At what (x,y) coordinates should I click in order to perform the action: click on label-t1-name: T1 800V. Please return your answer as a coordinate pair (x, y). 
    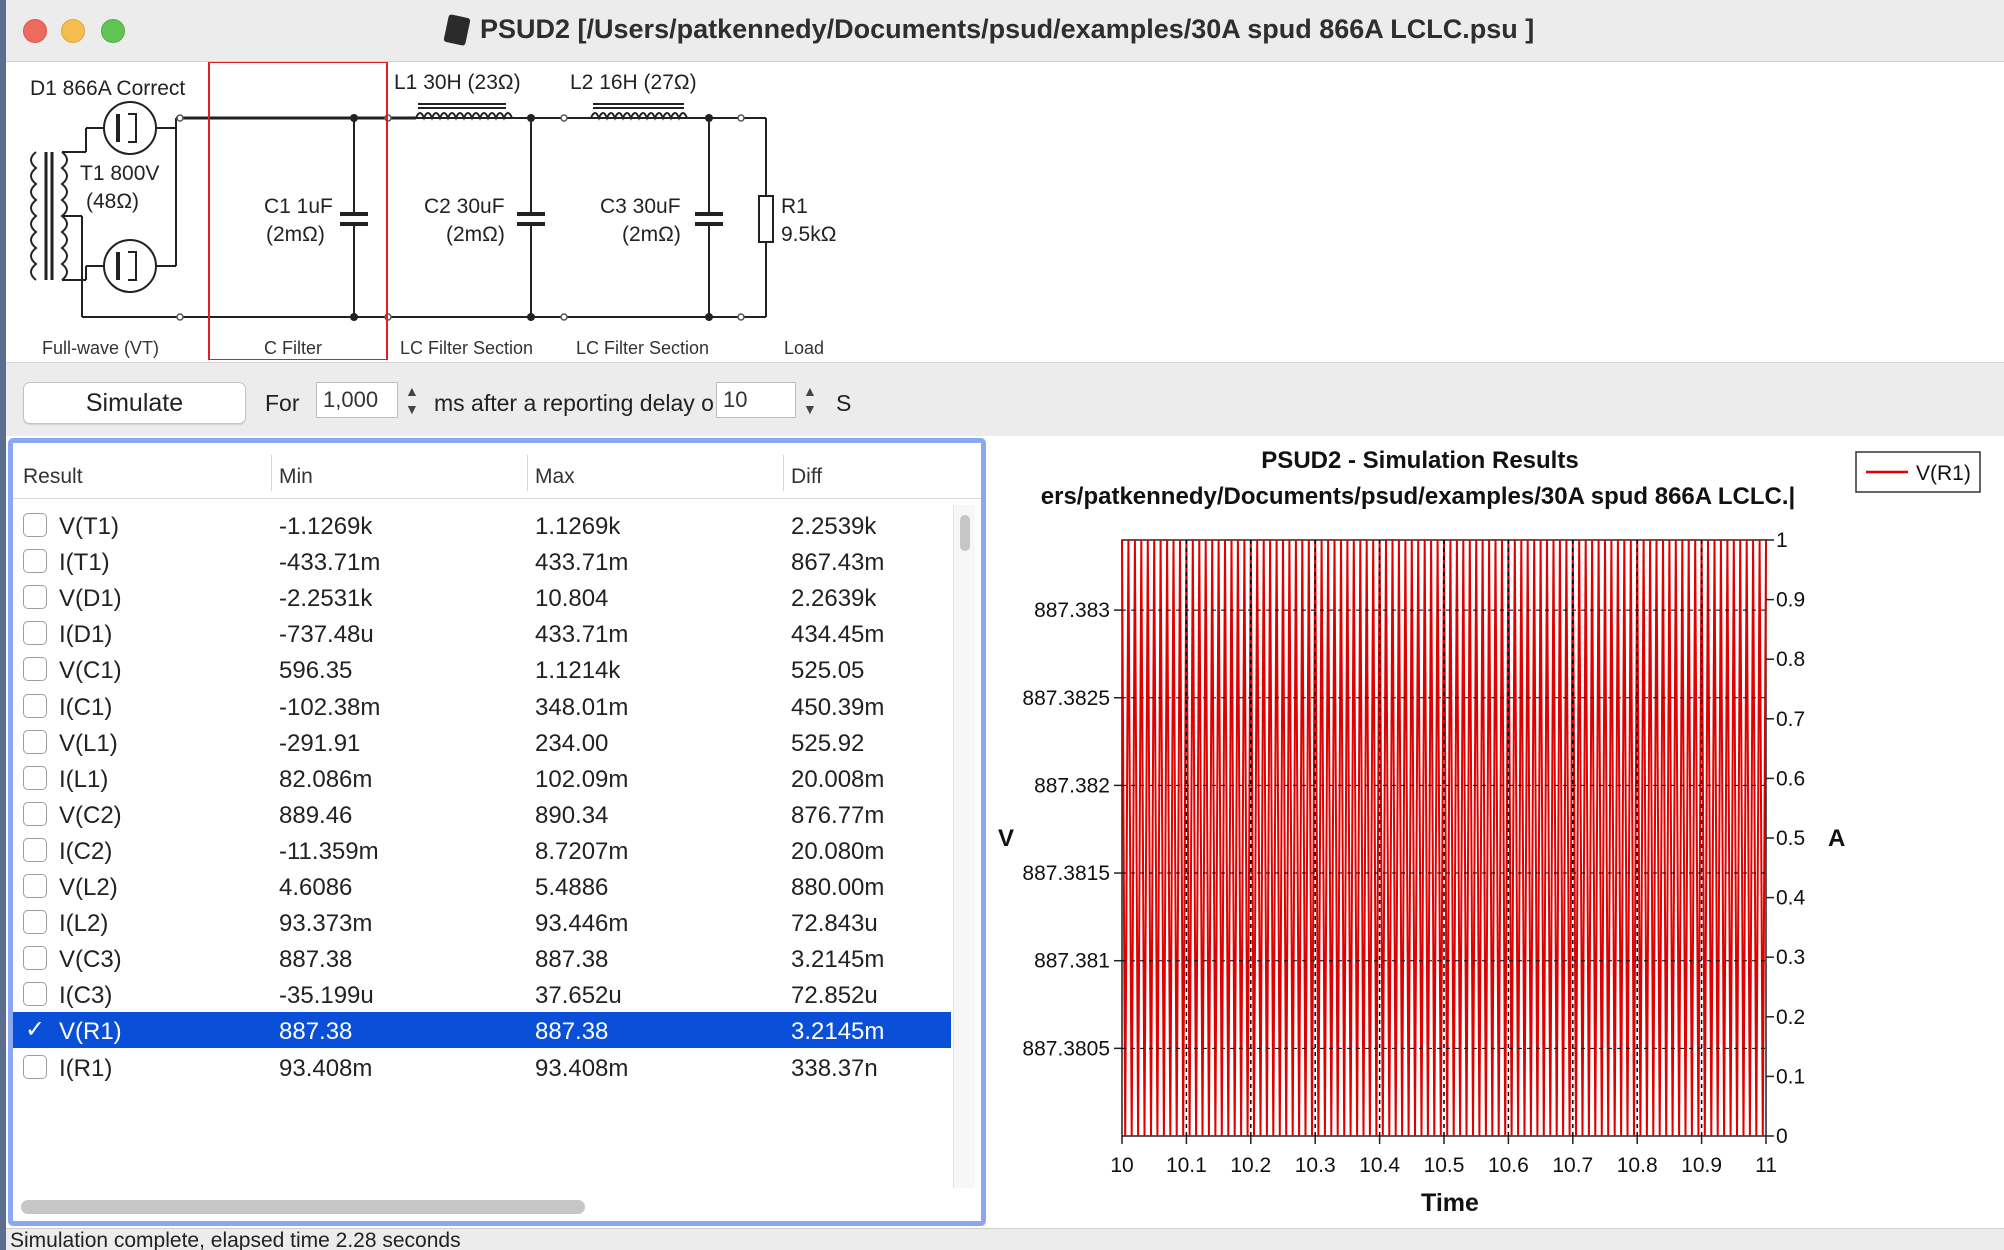
    Looking at the image, I should click on (119, 173).